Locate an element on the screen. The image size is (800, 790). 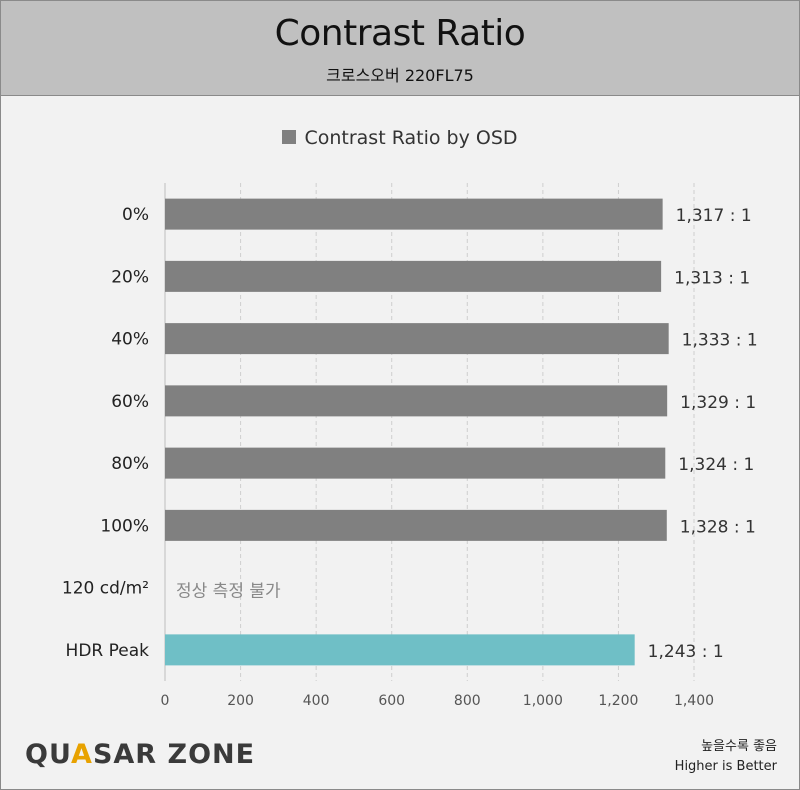
chart-header: Contrast Ratio 크로스오버 220FL75 is located at coordinates (400, 48).